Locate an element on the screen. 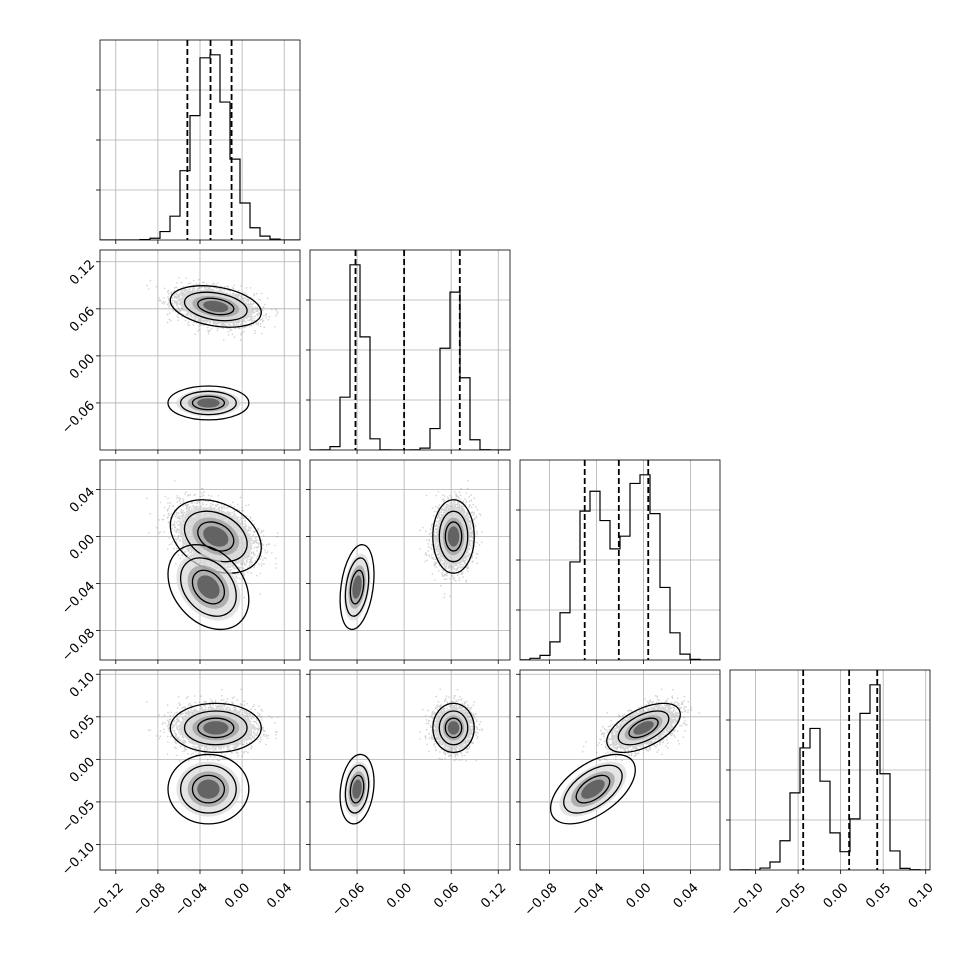  panel-3-3: −0.10 −0.05 0.00 0.05 0.10 is located at coordinates (831, 794).